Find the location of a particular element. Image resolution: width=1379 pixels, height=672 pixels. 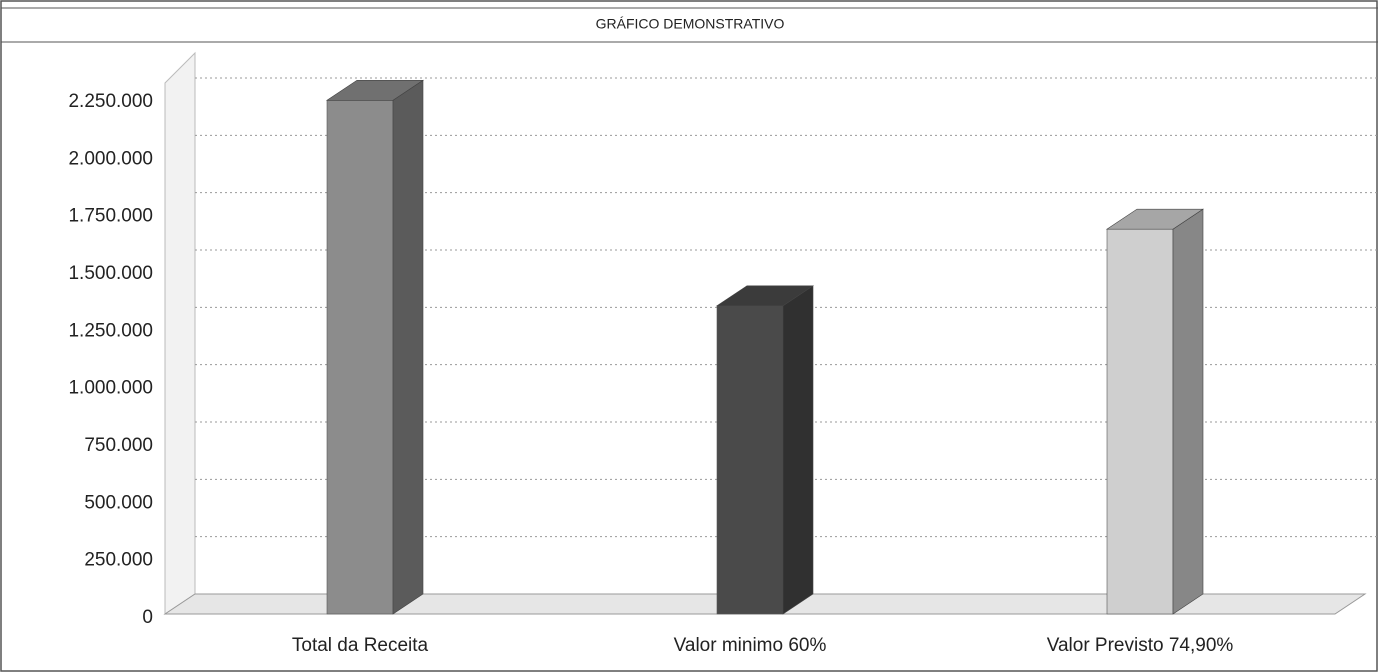

back-wall is located at coordinates (180, 333).